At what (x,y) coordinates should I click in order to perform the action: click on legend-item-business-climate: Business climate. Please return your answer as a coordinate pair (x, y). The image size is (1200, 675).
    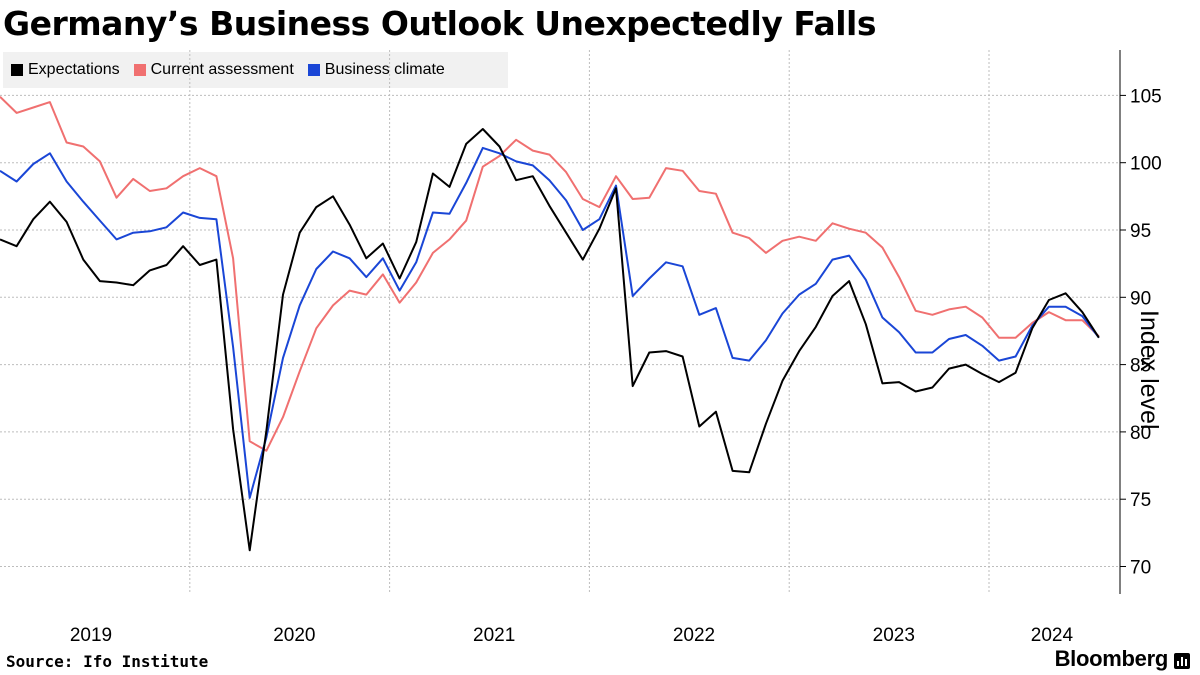
    Looking at the image, I should click on (376, 70).